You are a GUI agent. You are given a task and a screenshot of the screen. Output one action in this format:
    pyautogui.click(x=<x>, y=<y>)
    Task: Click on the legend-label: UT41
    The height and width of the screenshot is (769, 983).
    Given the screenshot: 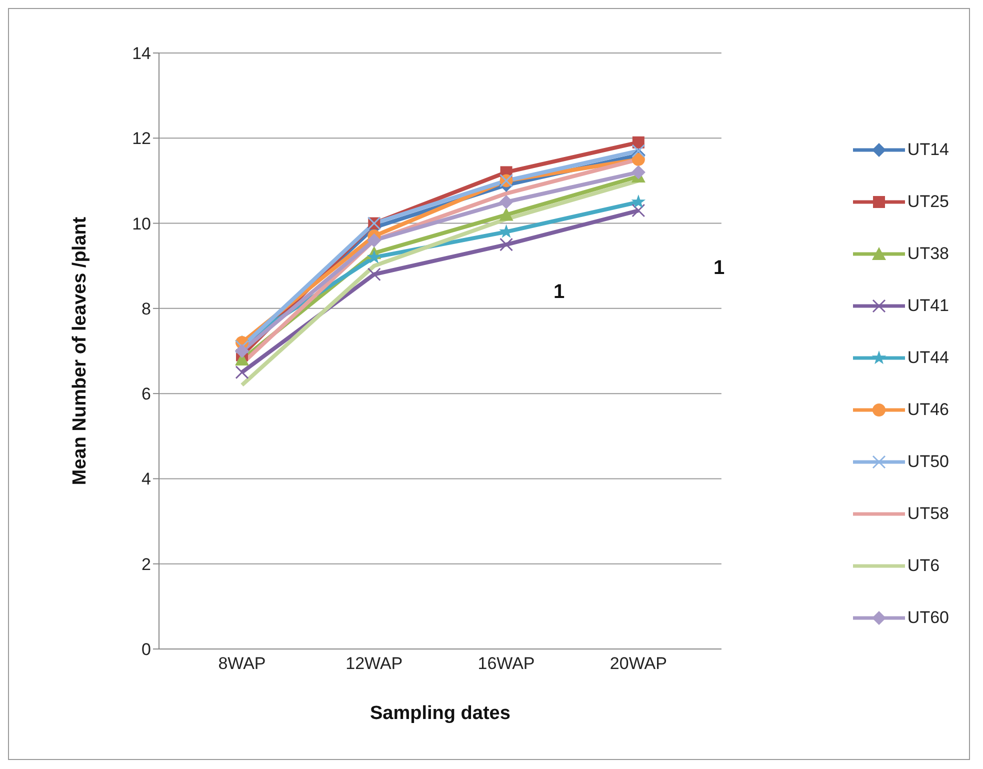 What is the action you would take?
    pyautogui.click(x=928, y=306)
    